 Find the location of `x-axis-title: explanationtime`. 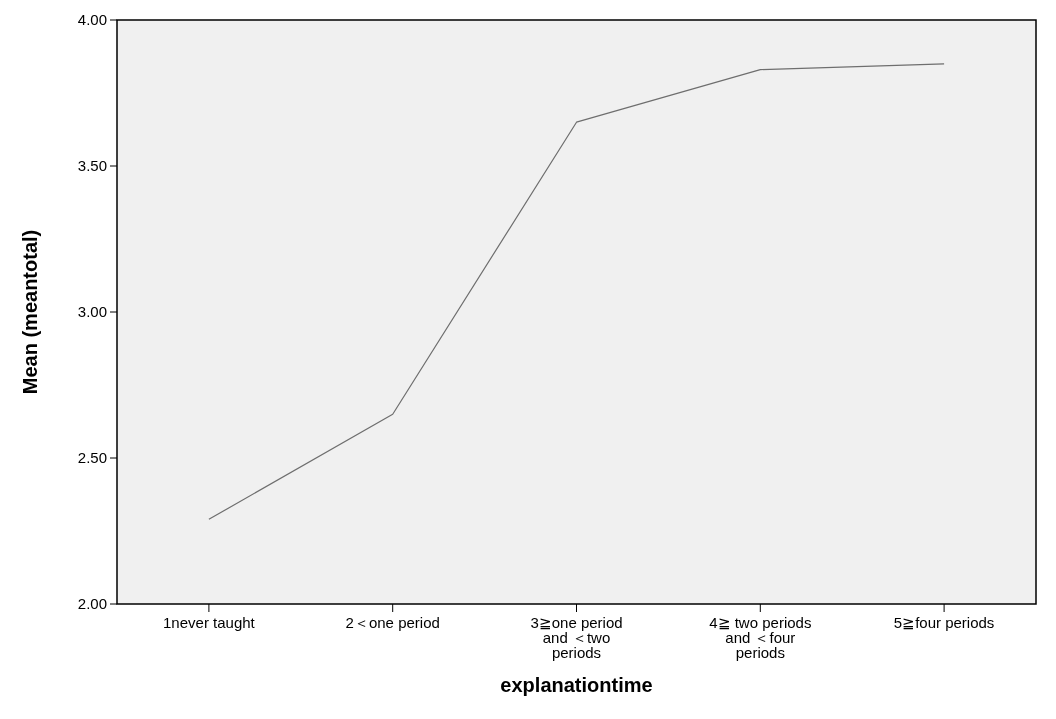

x-axis-title: explanationtime is located at coordinates (576, 685).